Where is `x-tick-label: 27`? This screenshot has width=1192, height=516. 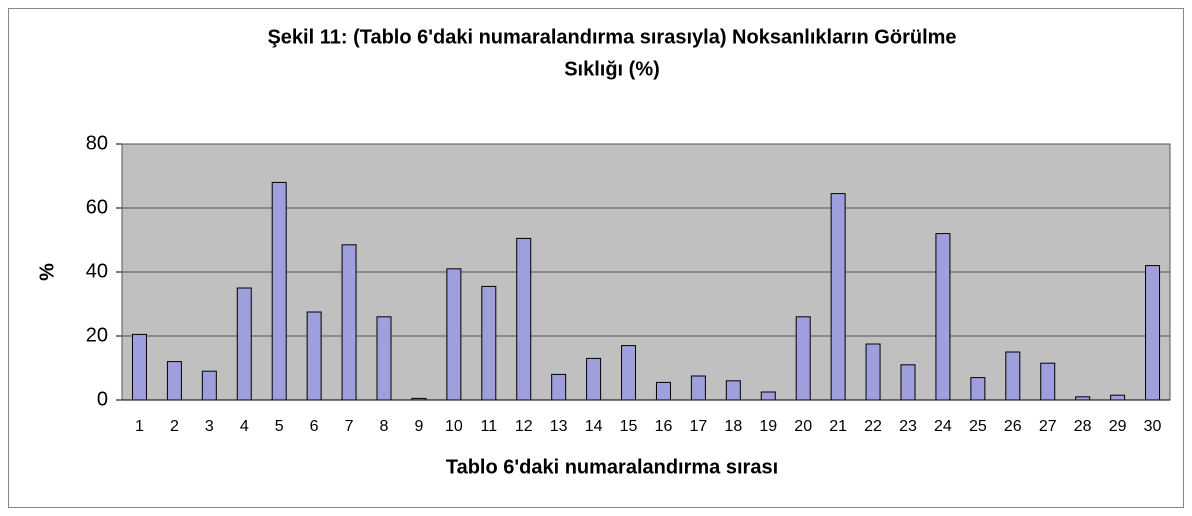 x-tick-label: 27 is located at coordinates (1048, 426).